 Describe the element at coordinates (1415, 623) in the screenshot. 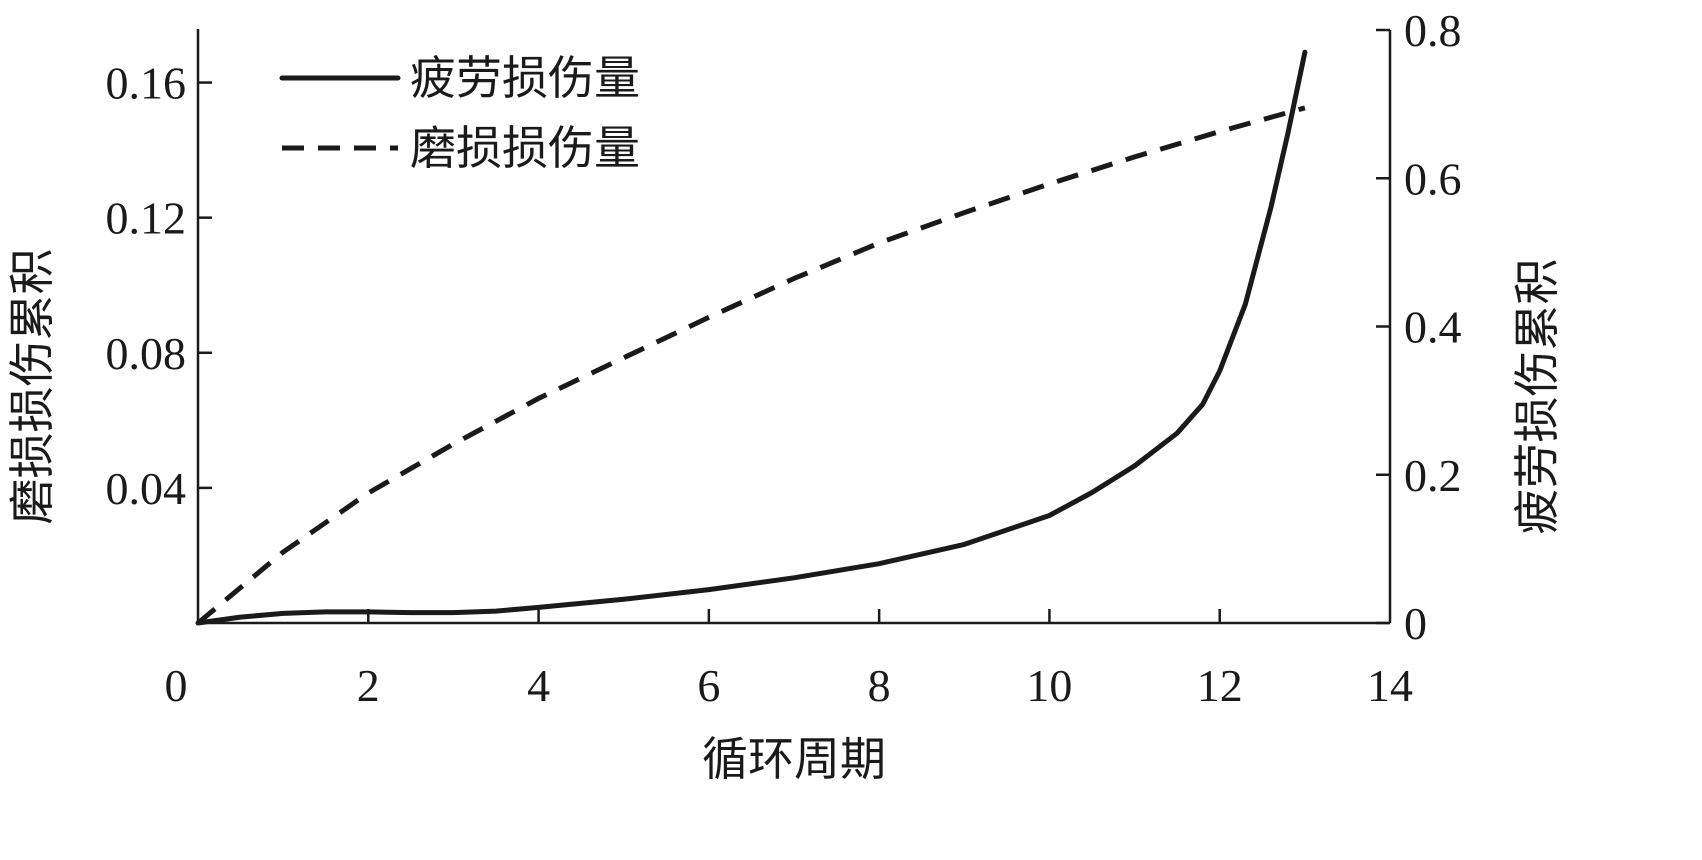

I see `y-right-tick-label: 0` at that location.